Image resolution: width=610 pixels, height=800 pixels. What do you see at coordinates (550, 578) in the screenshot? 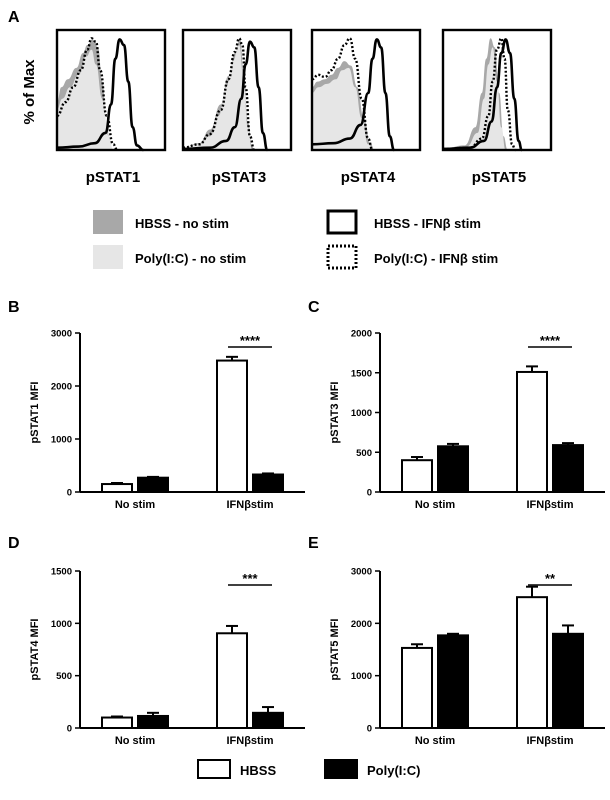
I see `significance-label: **` at bounding box center [550, 578].